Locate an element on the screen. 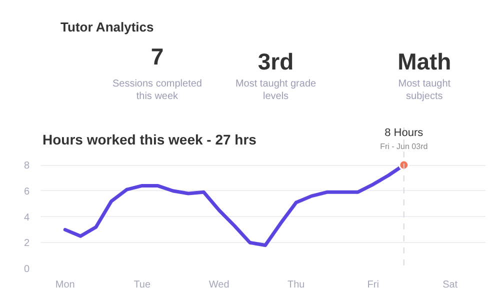  text: Tutor Analytics is located at coordinates (107, 27).